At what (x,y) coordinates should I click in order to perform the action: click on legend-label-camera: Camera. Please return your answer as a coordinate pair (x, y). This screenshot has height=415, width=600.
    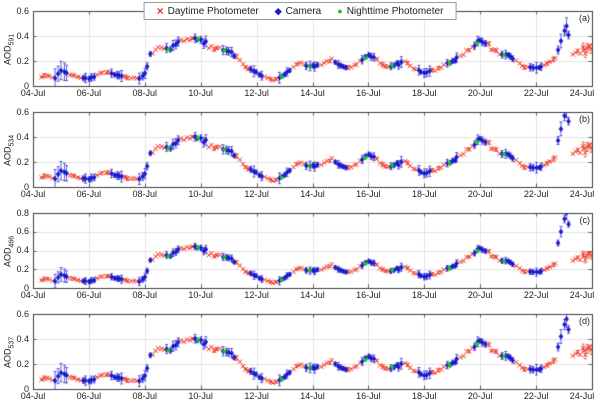
    Looking at the image, I should click on (303, 11).